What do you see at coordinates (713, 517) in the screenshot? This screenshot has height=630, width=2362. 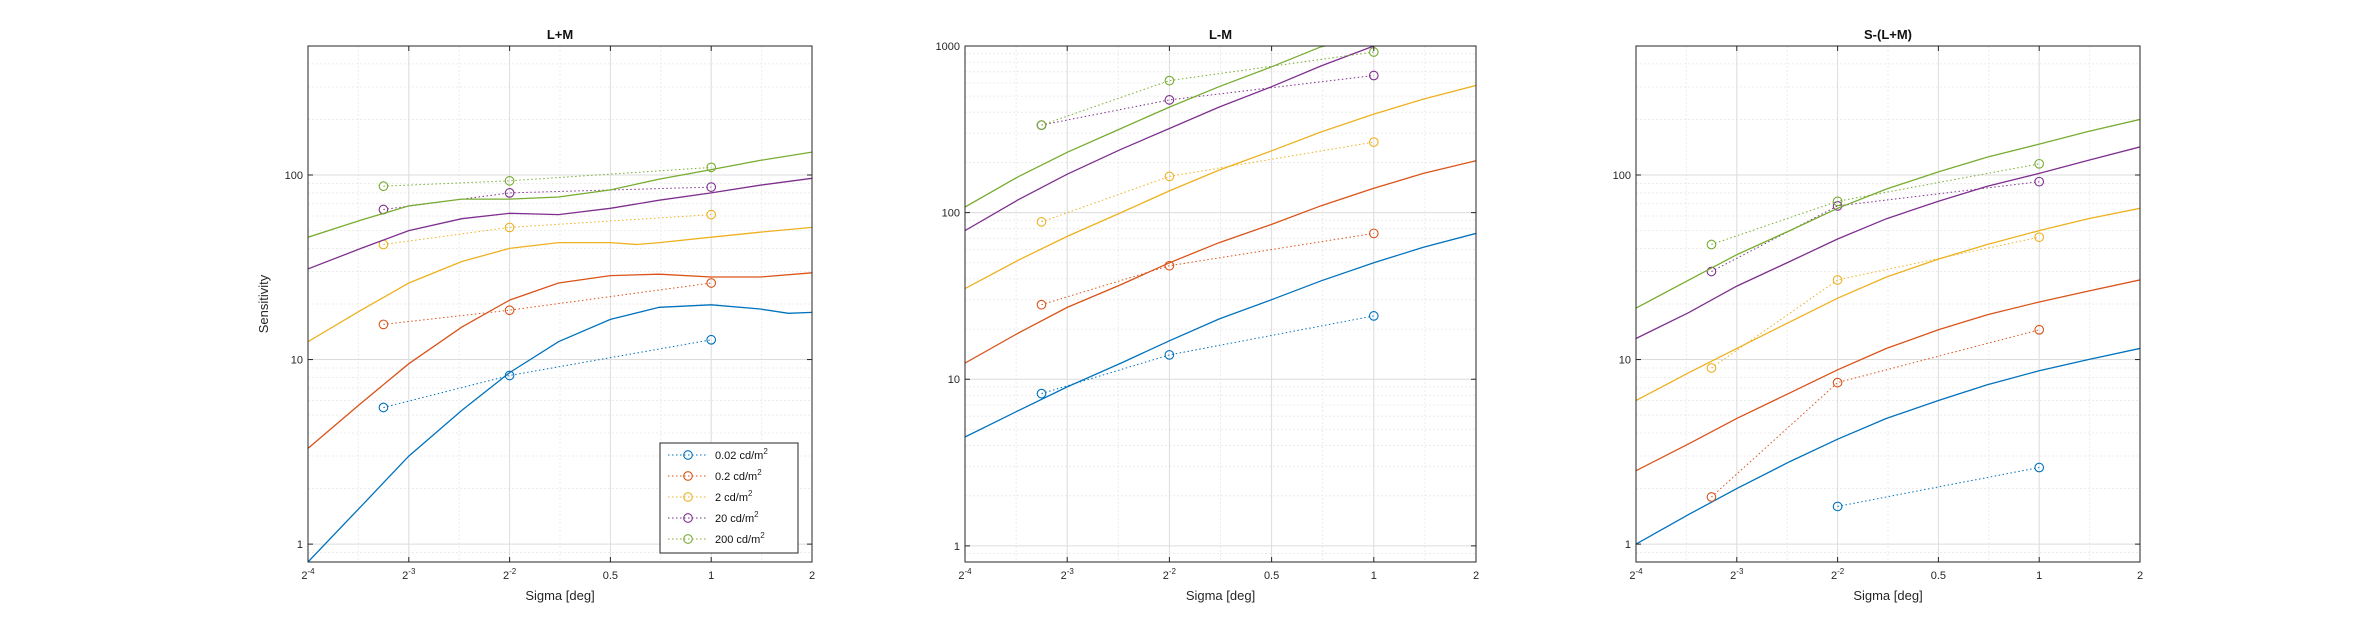 I see `legend-entry: 20 cd/m2` at bounding box center [713, 517].